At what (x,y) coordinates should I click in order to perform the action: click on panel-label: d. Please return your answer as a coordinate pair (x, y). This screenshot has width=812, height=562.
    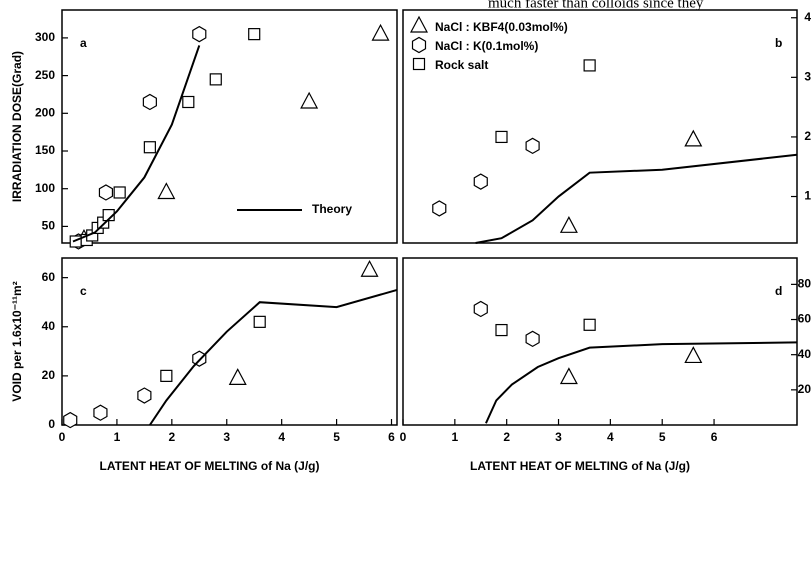
    Looking at the image, I should click on (778, 291).